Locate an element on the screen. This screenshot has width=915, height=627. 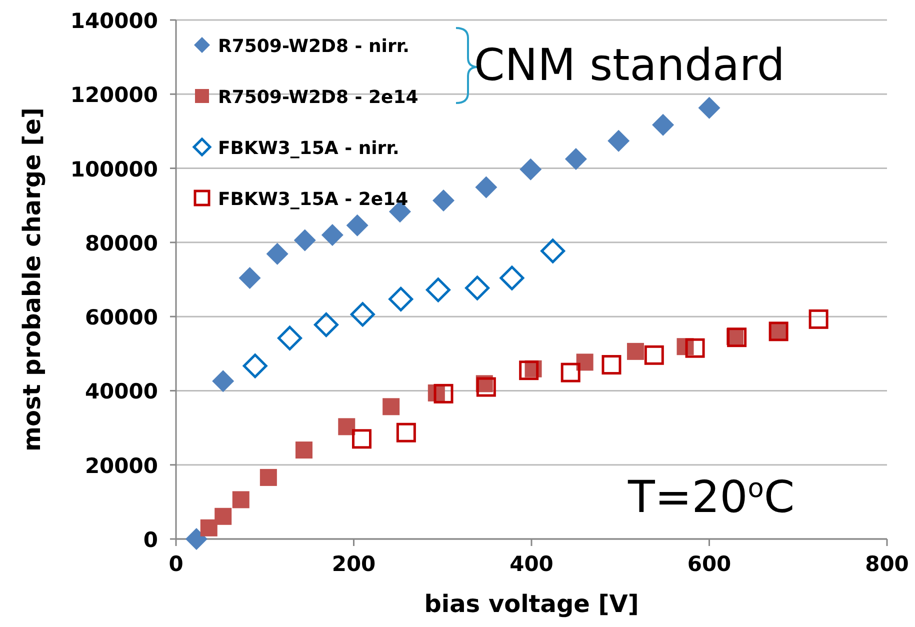
y-tick-label: 120000 is located at coordinates (114, 95).